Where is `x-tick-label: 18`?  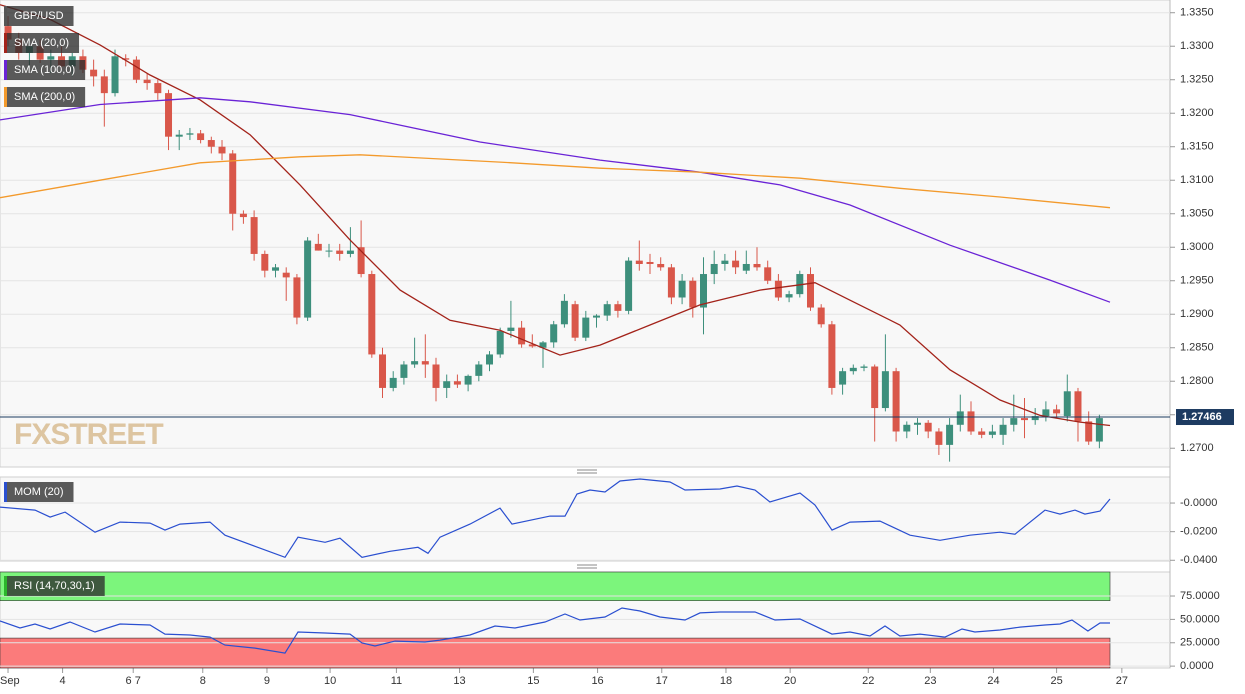
x-tick-label: 18 is located at coordinates (726, 681).